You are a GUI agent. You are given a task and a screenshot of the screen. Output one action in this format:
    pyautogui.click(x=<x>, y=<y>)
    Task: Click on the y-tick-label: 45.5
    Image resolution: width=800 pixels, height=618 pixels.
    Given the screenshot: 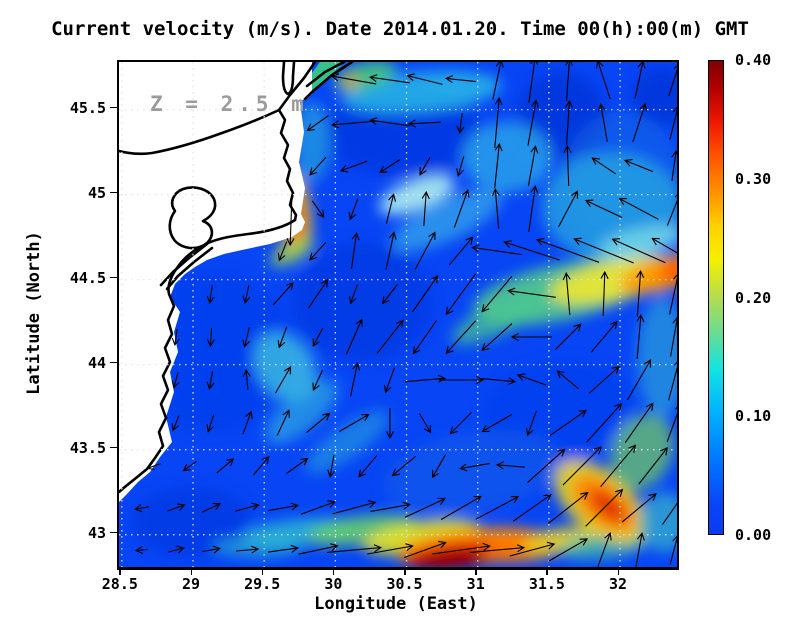 What is the action you would take?
    pyautogui.click(x=87, y=107)
    